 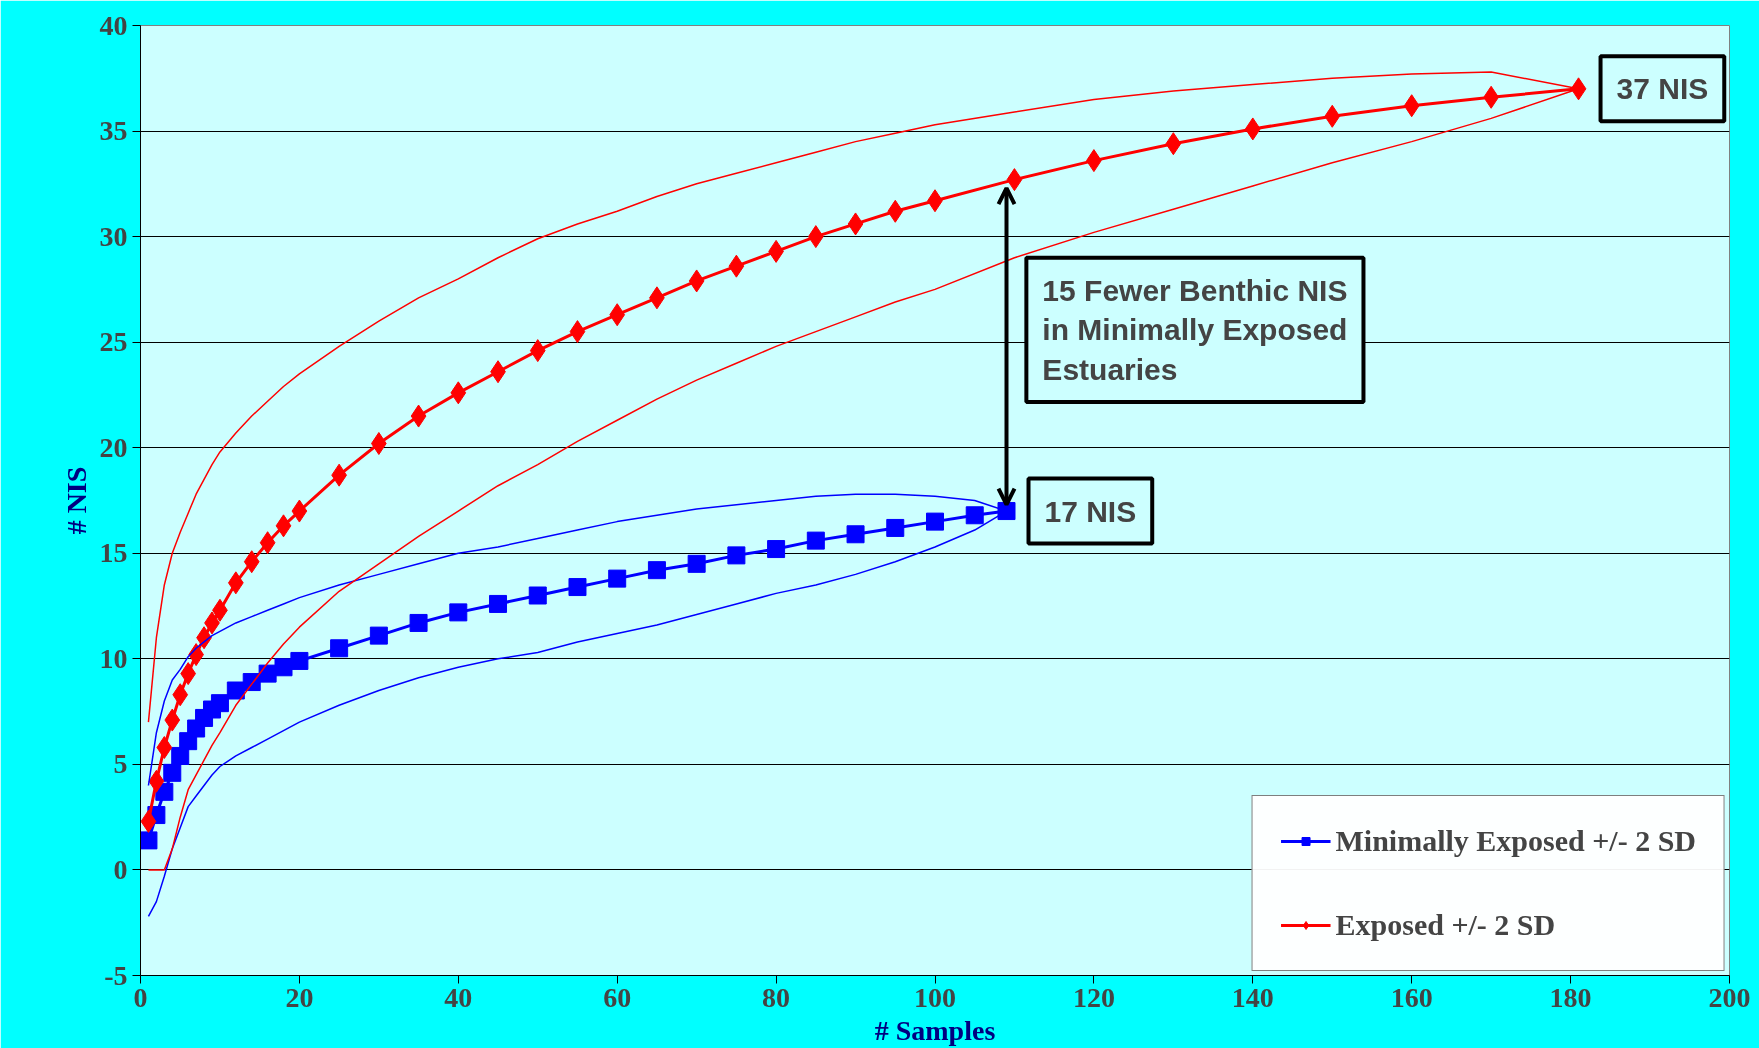 What do you see at coordinates (1662, 89) in the screenshot?
I see `annotation: 37 NIS` at bounding box center [1662, 89].